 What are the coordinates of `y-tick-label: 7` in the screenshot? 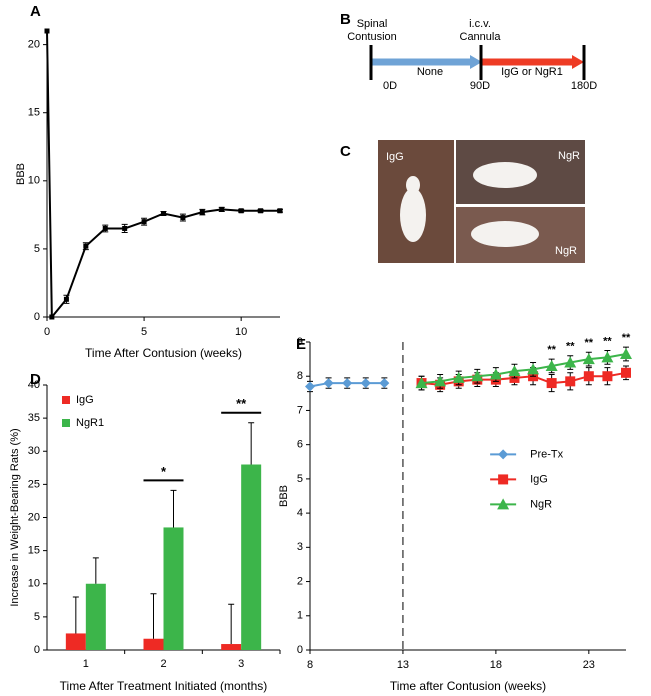 It's located at (300, 410).